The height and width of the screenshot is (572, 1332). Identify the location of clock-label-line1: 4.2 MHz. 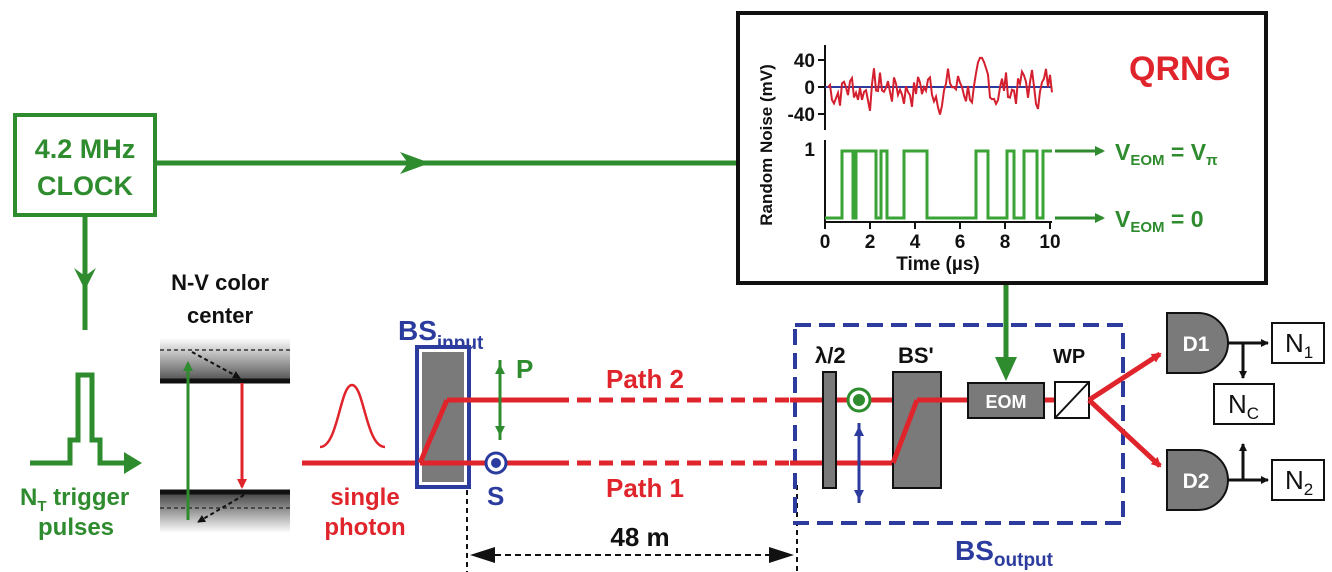
(85, 149).